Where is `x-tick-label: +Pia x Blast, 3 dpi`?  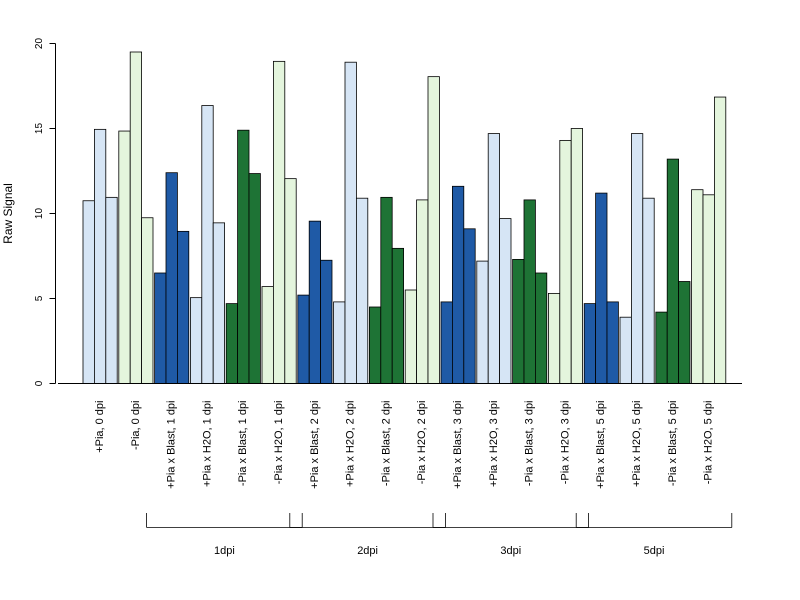
x-tick-label: +Pia x Blast, 3 dpi is located at coordinates (458, 445).